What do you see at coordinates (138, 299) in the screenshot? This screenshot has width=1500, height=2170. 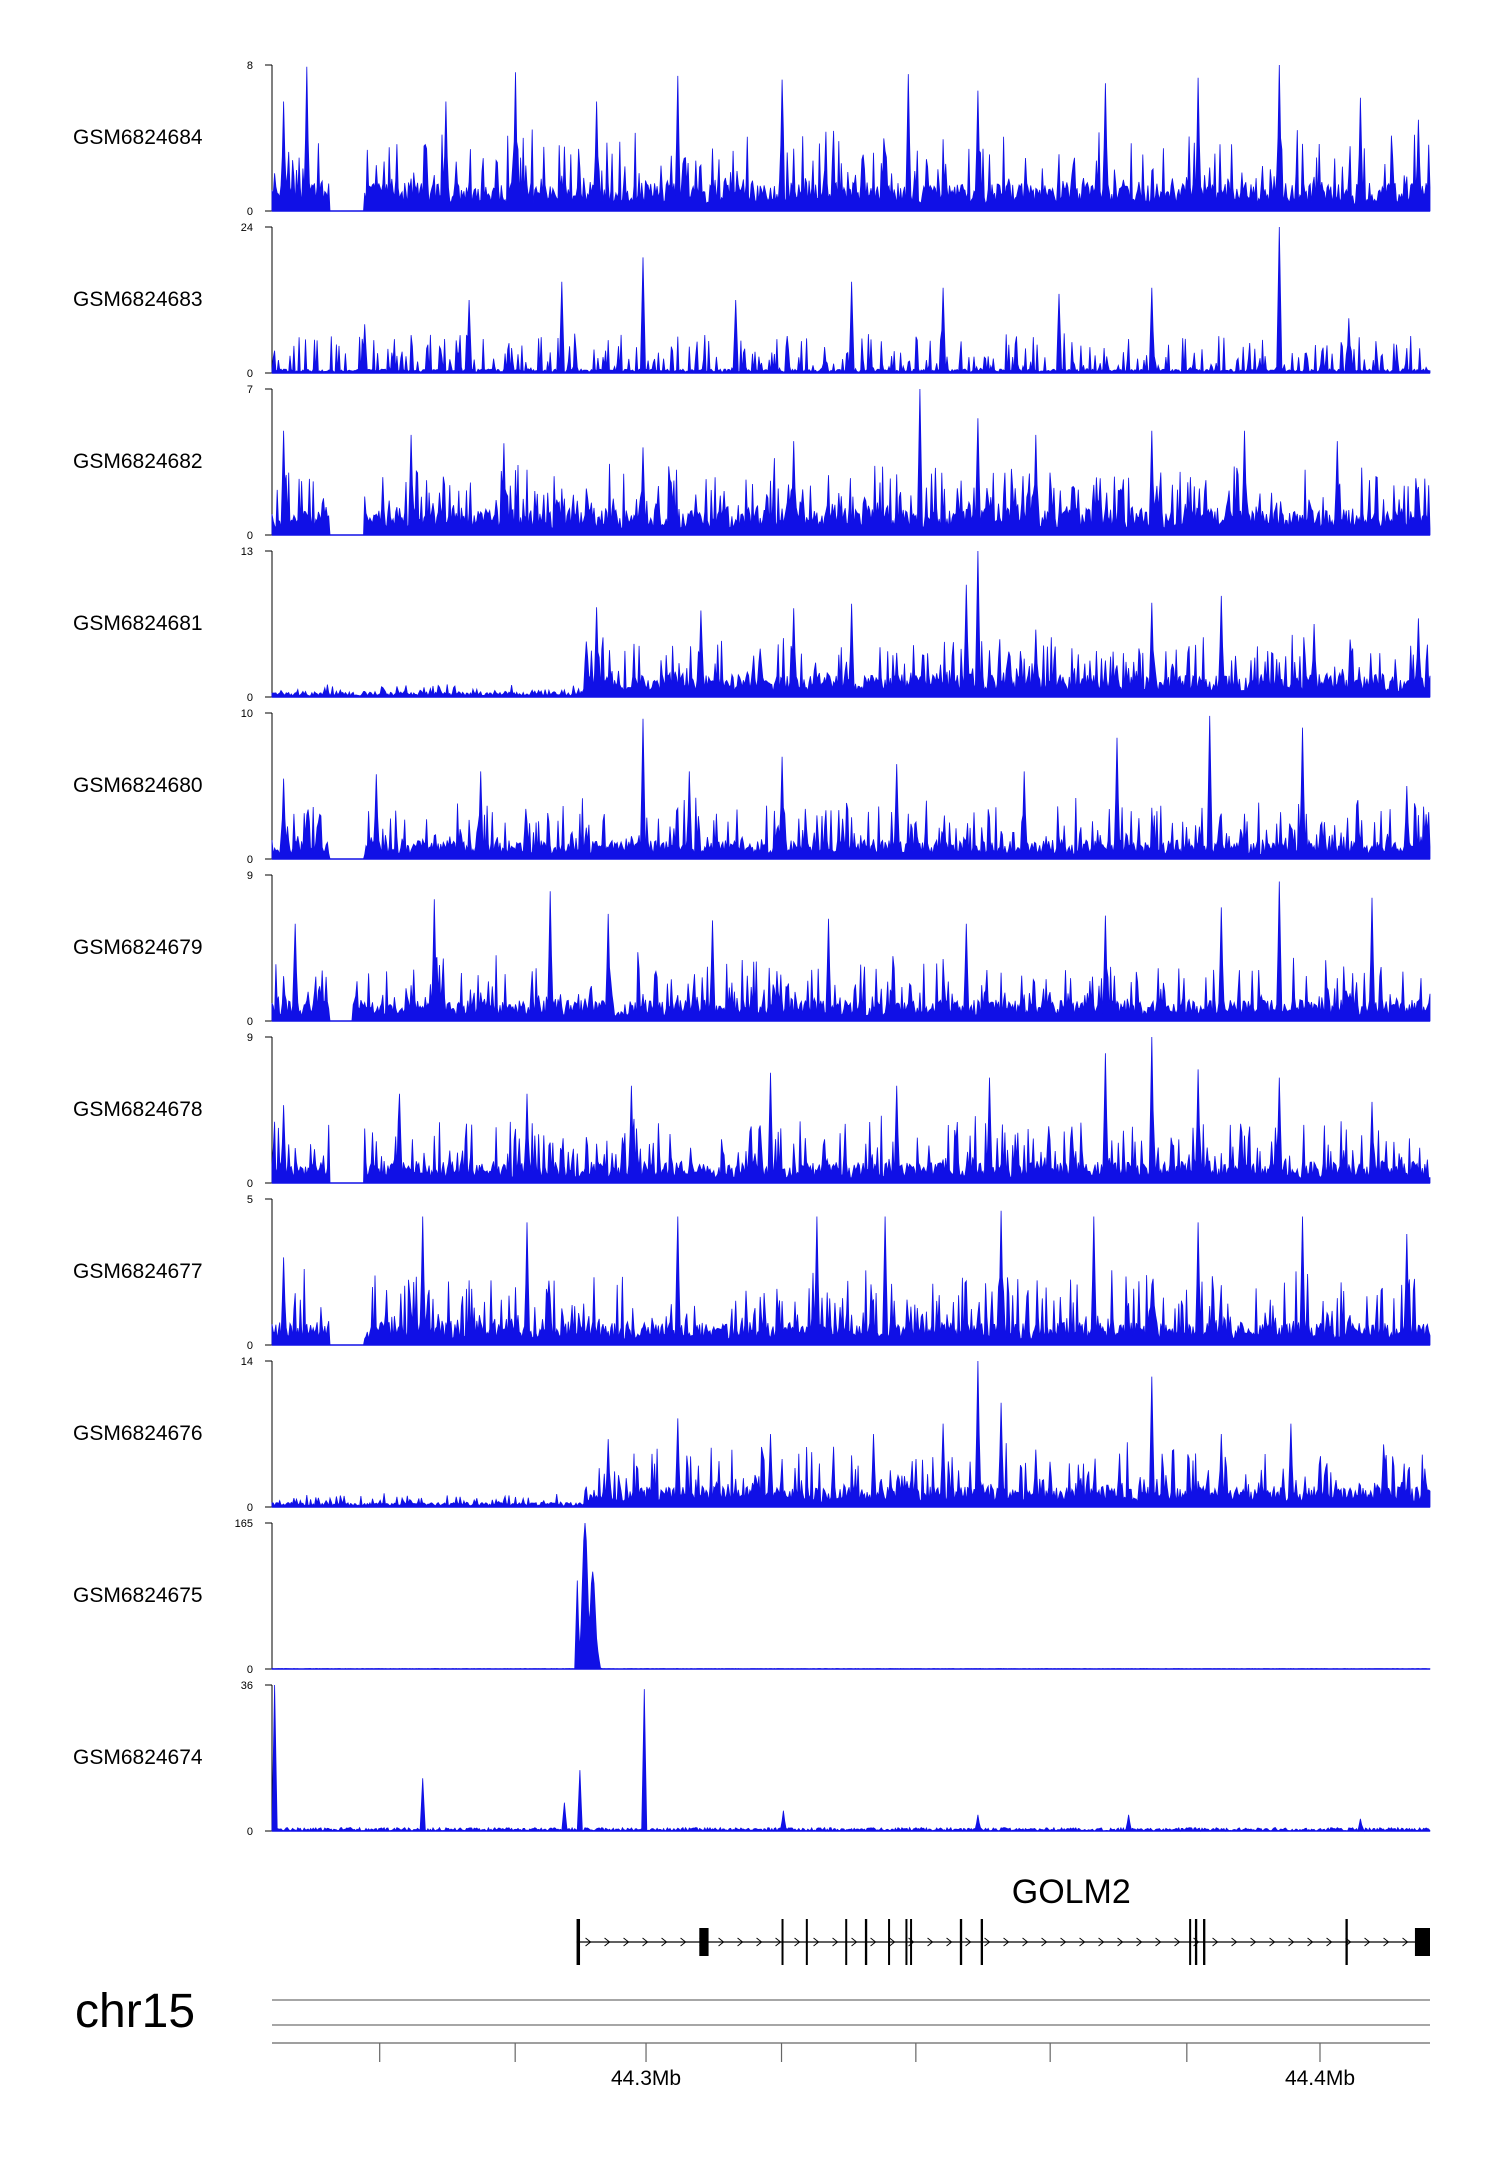 I see `track-label: GSM6824683` at bounding box center [138, 299].